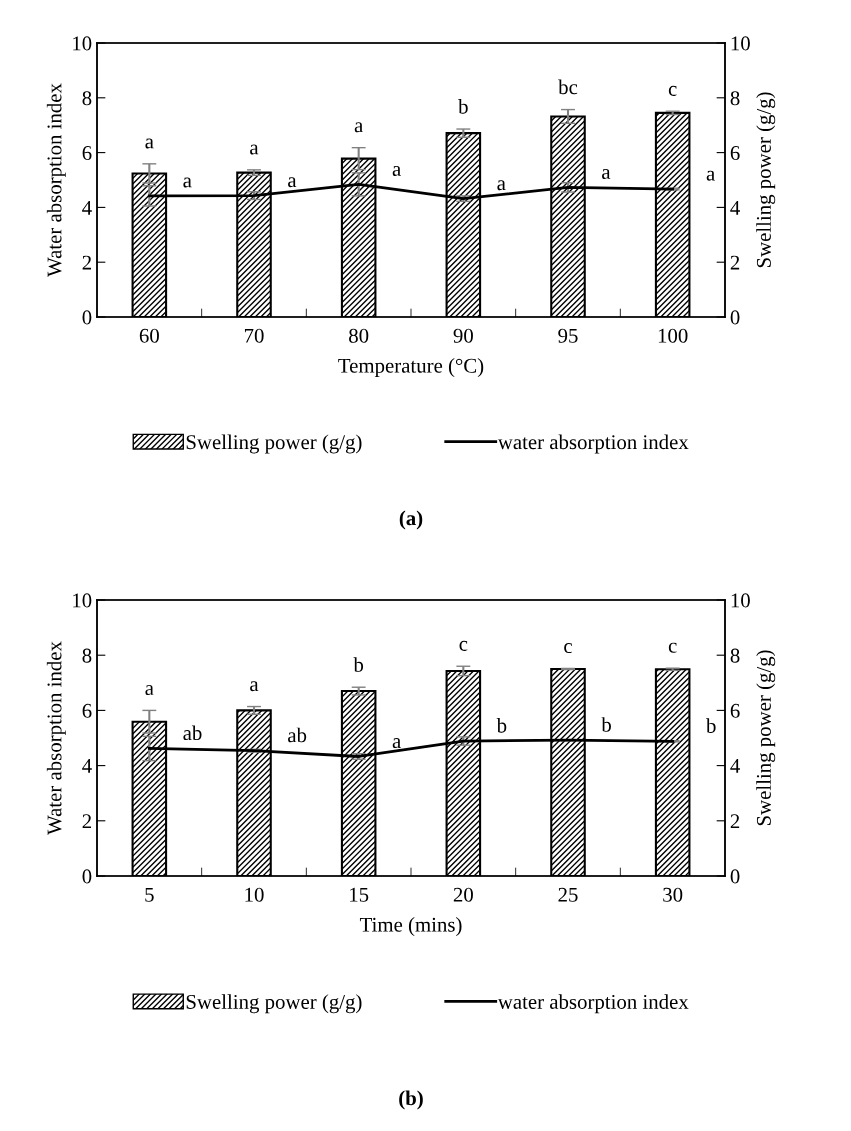 This screenshot has height=1131, width=851. I want to click on x-tick-label: 95, so click(568, 335).